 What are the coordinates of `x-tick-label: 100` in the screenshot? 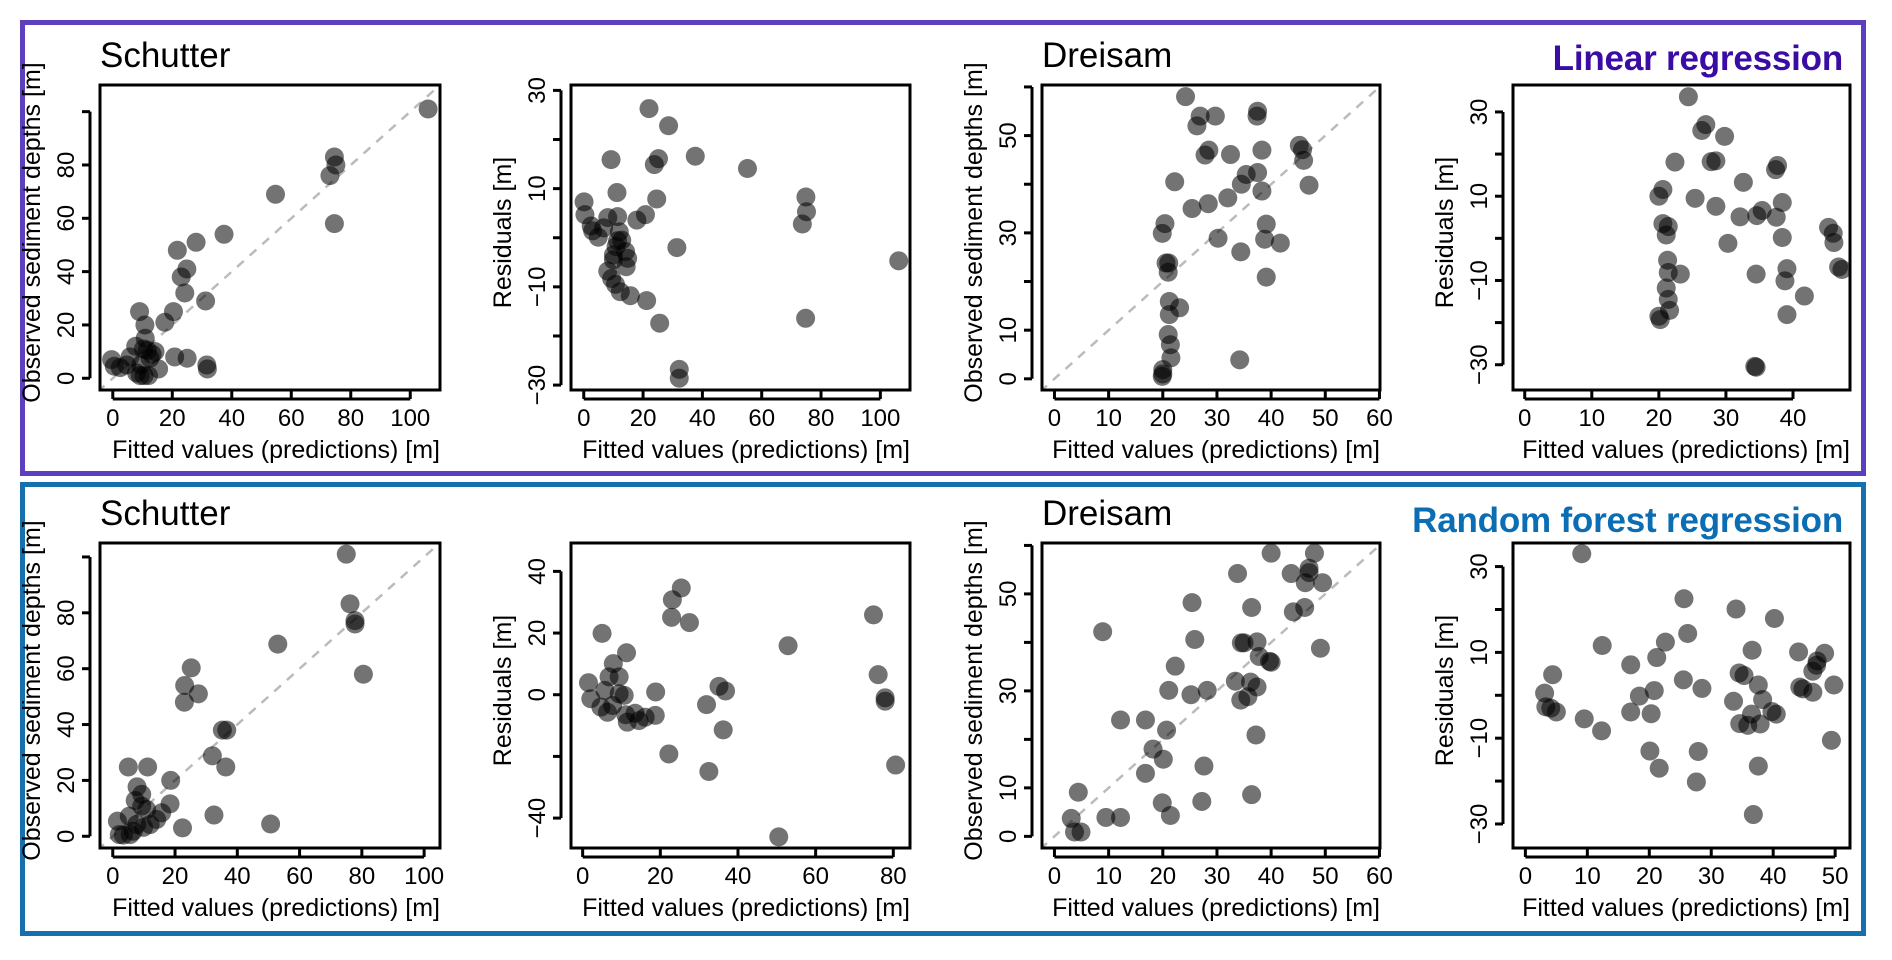 It's located at (880, 418).